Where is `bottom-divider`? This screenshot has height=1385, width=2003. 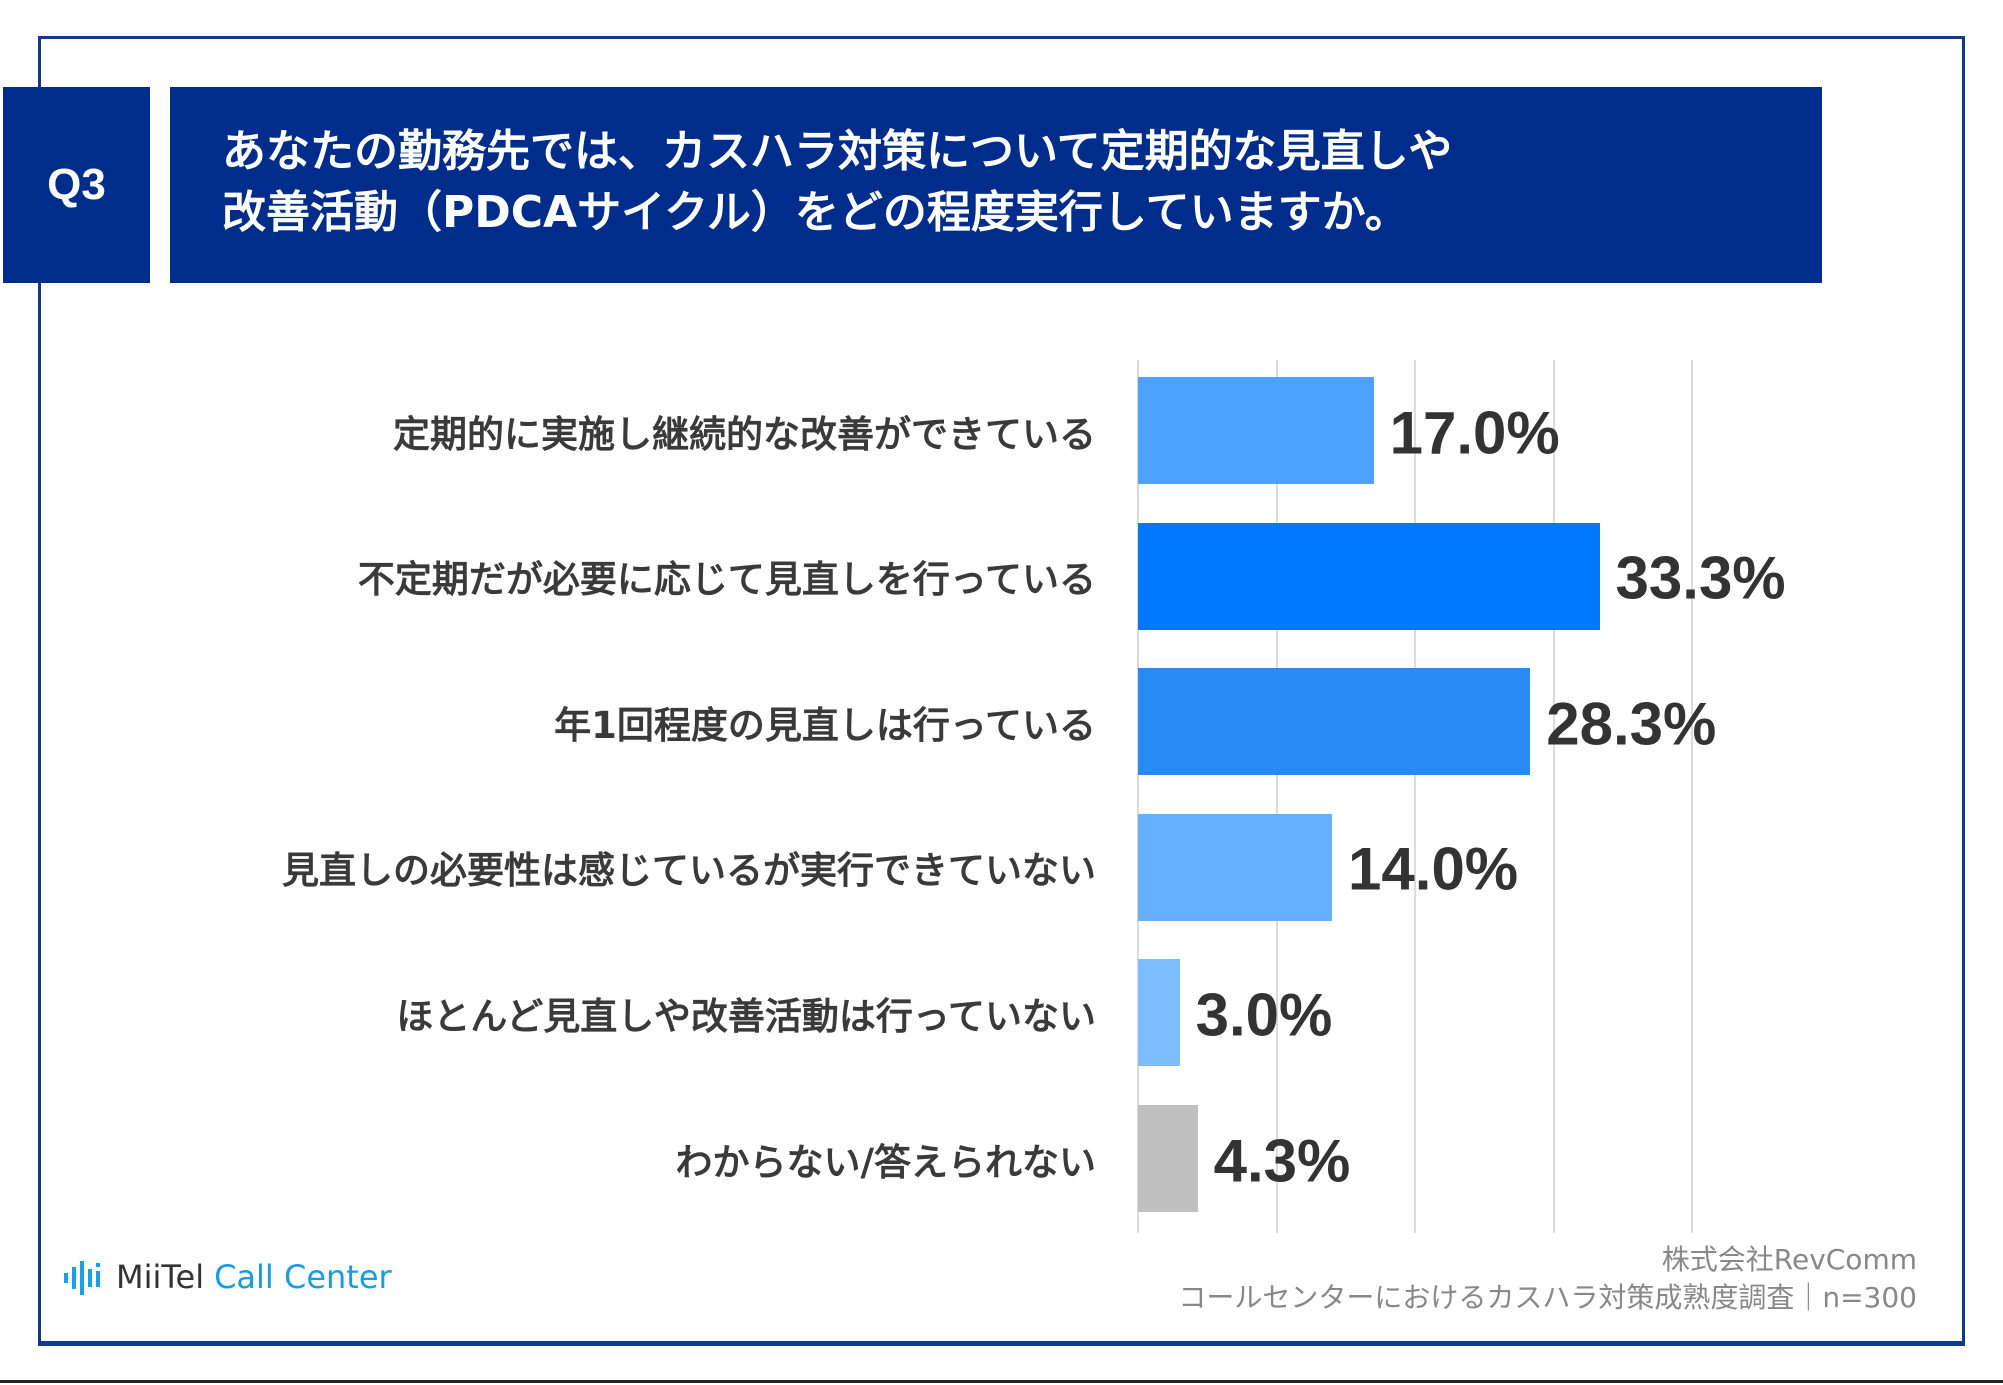 bottom-divider is located at coordinates (1001, 1381).